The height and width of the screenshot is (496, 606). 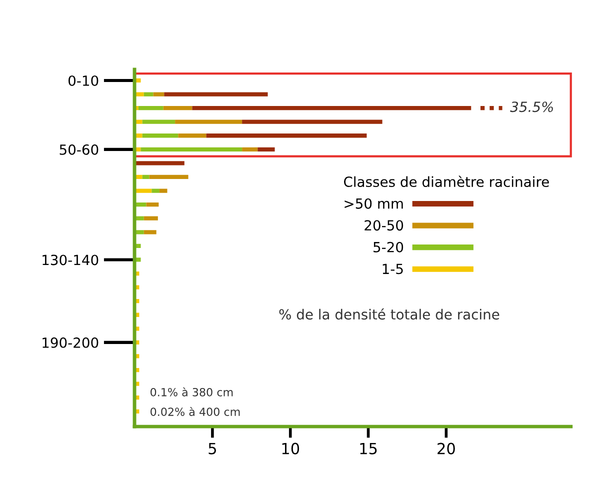 I want to click on x-tick-label: 20, so click(x=446, y=448).